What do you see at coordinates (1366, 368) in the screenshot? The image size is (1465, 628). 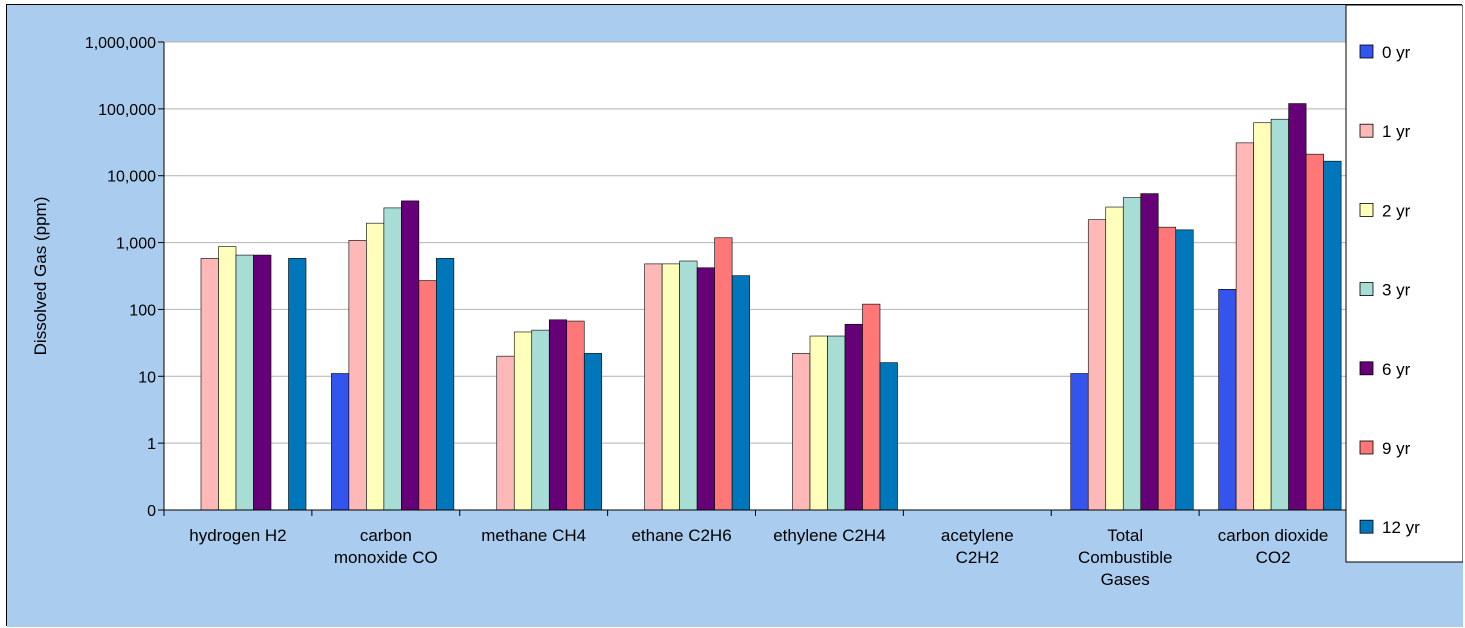 I see `legend-swatch-6-yr` at bounding box center [1366, 368].